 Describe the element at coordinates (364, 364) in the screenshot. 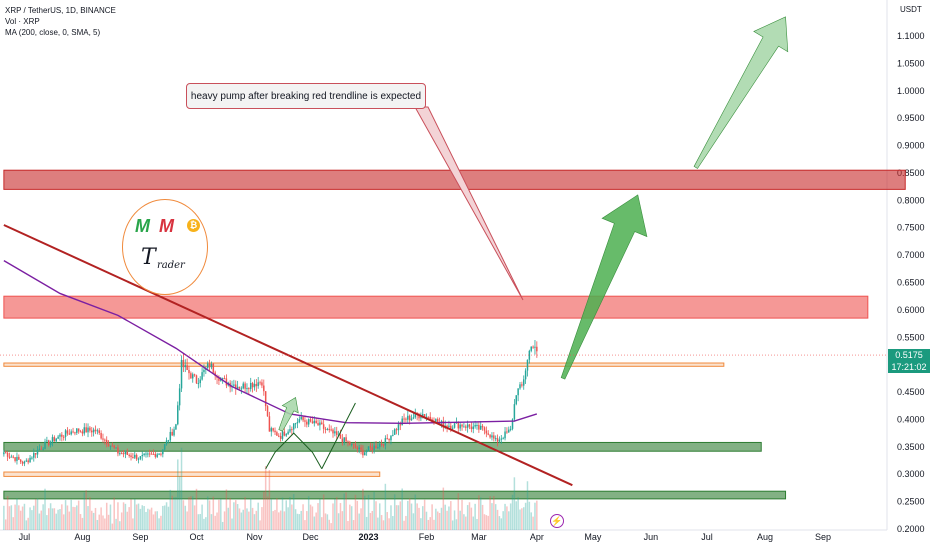

I see `orange-zone` at that location.